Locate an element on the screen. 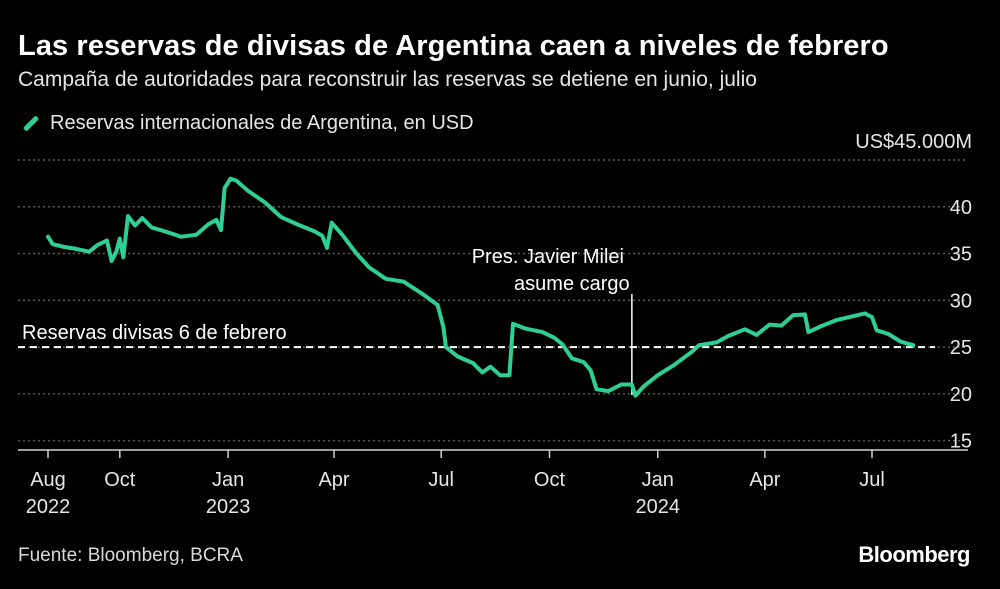  reference-line-label: Reservas divisas 6 de febrero is located at coordinates (154, 333).